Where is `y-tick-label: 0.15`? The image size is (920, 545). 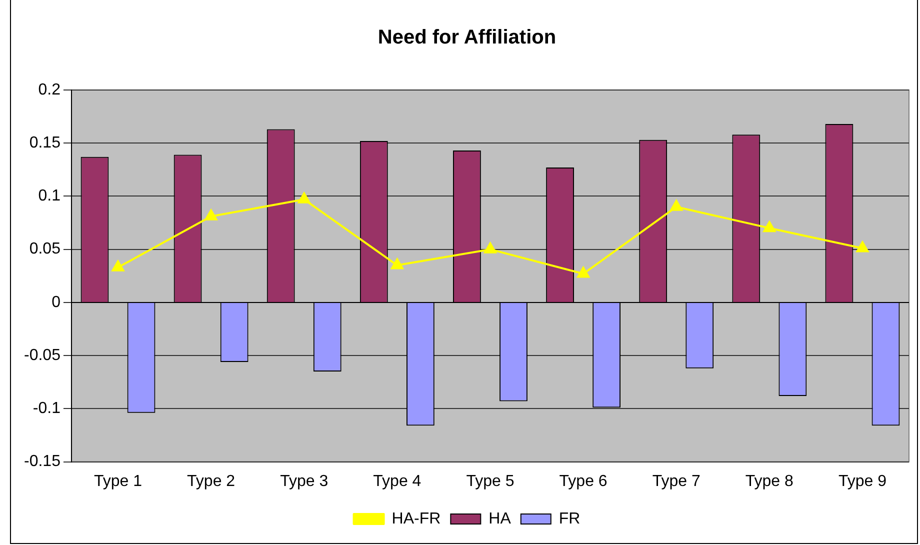
y-tick-label: 0.15 is located at coordinates (45, 143).